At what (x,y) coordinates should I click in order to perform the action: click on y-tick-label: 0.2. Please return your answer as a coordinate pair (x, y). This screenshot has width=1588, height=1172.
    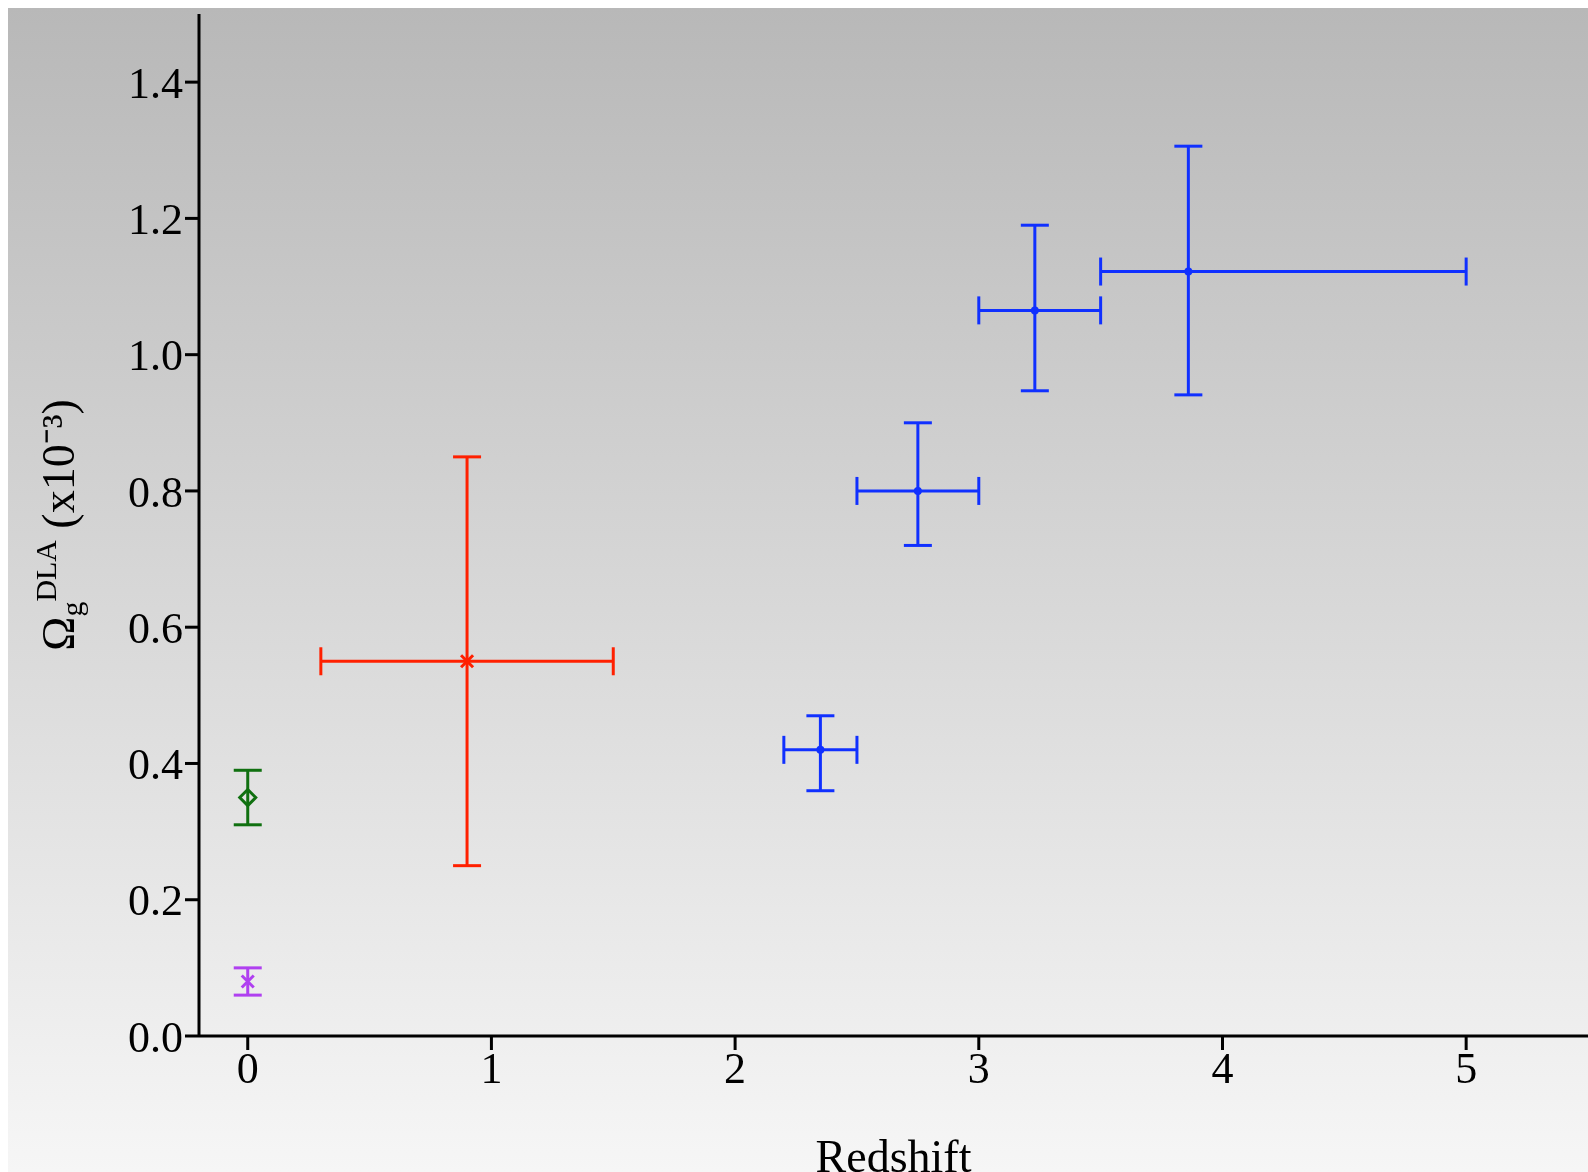
    Looking at the image, I should click on (155, 901).